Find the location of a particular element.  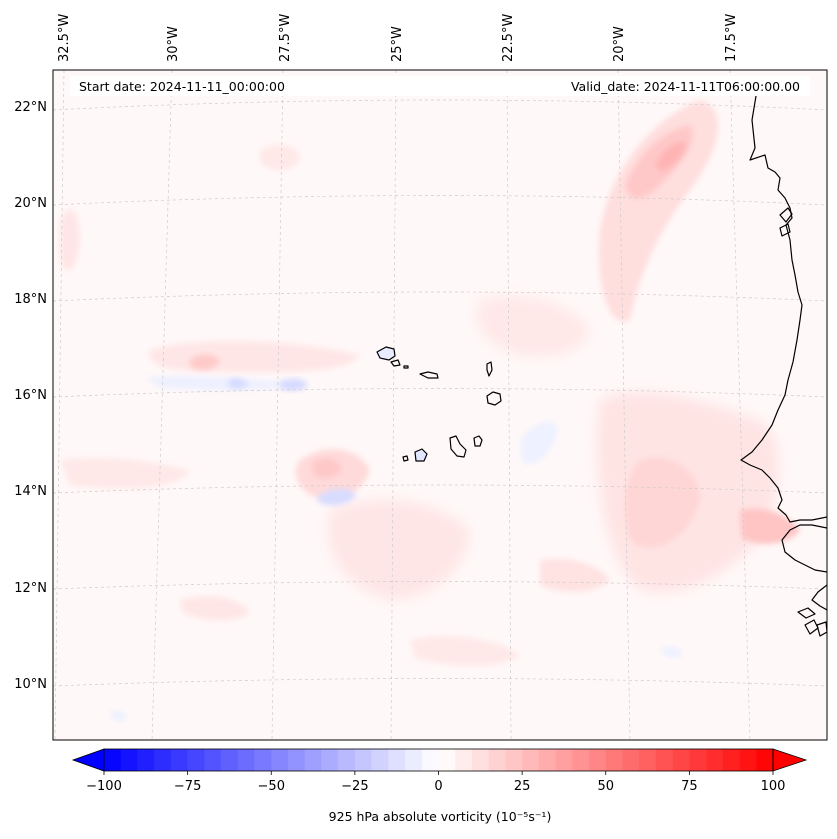

longitude-label: 25°W is located at coordinates (397, 44).